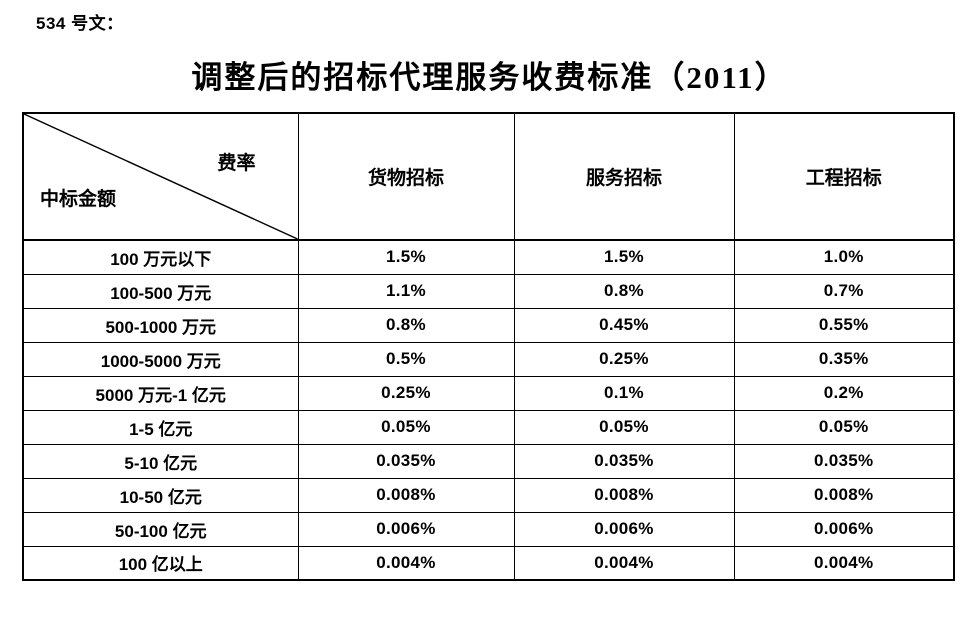 The height and width of the screenshot is (629, 979). Describe the element at coordinates (624, 325) in the screenshot. I see `rate-value-cell: 0.45%` at that location.